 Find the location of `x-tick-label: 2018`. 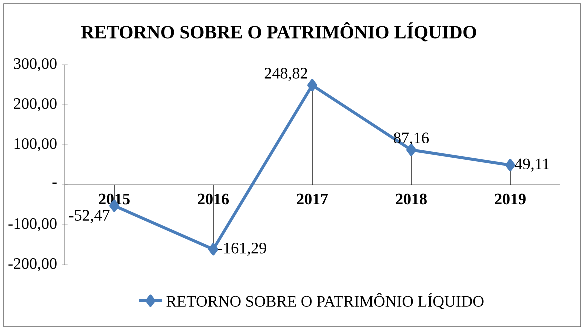

x-tick-label: 2018 is located at coordinates (411, 199).